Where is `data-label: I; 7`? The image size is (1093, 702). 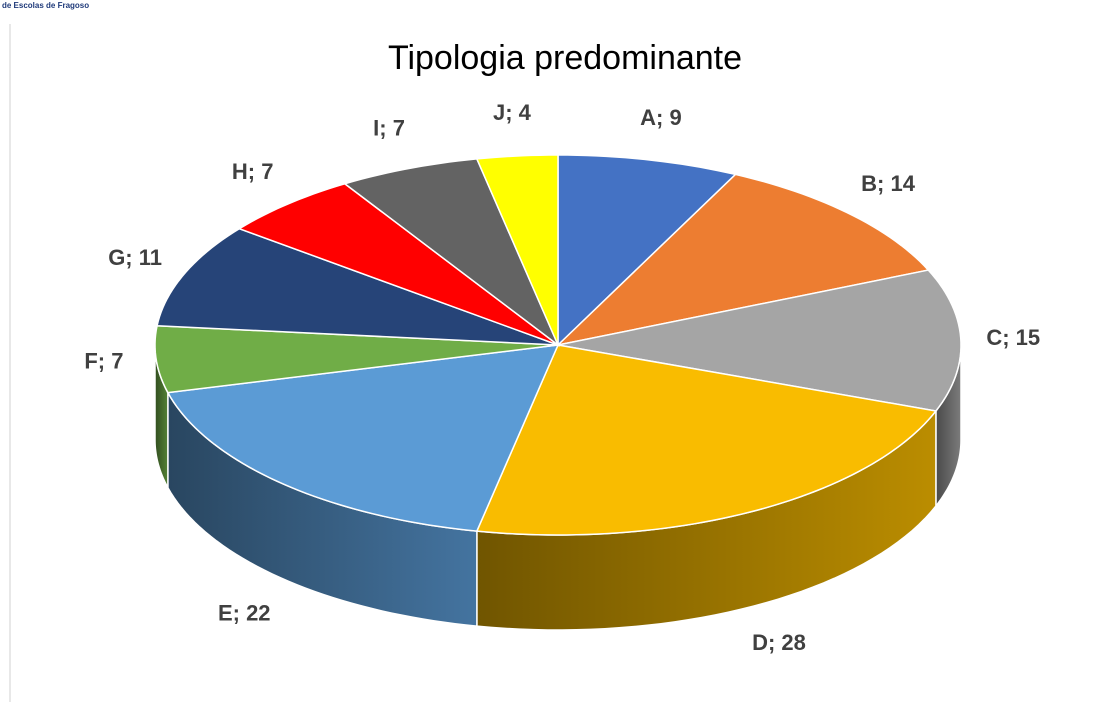
data-label: I; 7 is located at coordinates (389, 128).